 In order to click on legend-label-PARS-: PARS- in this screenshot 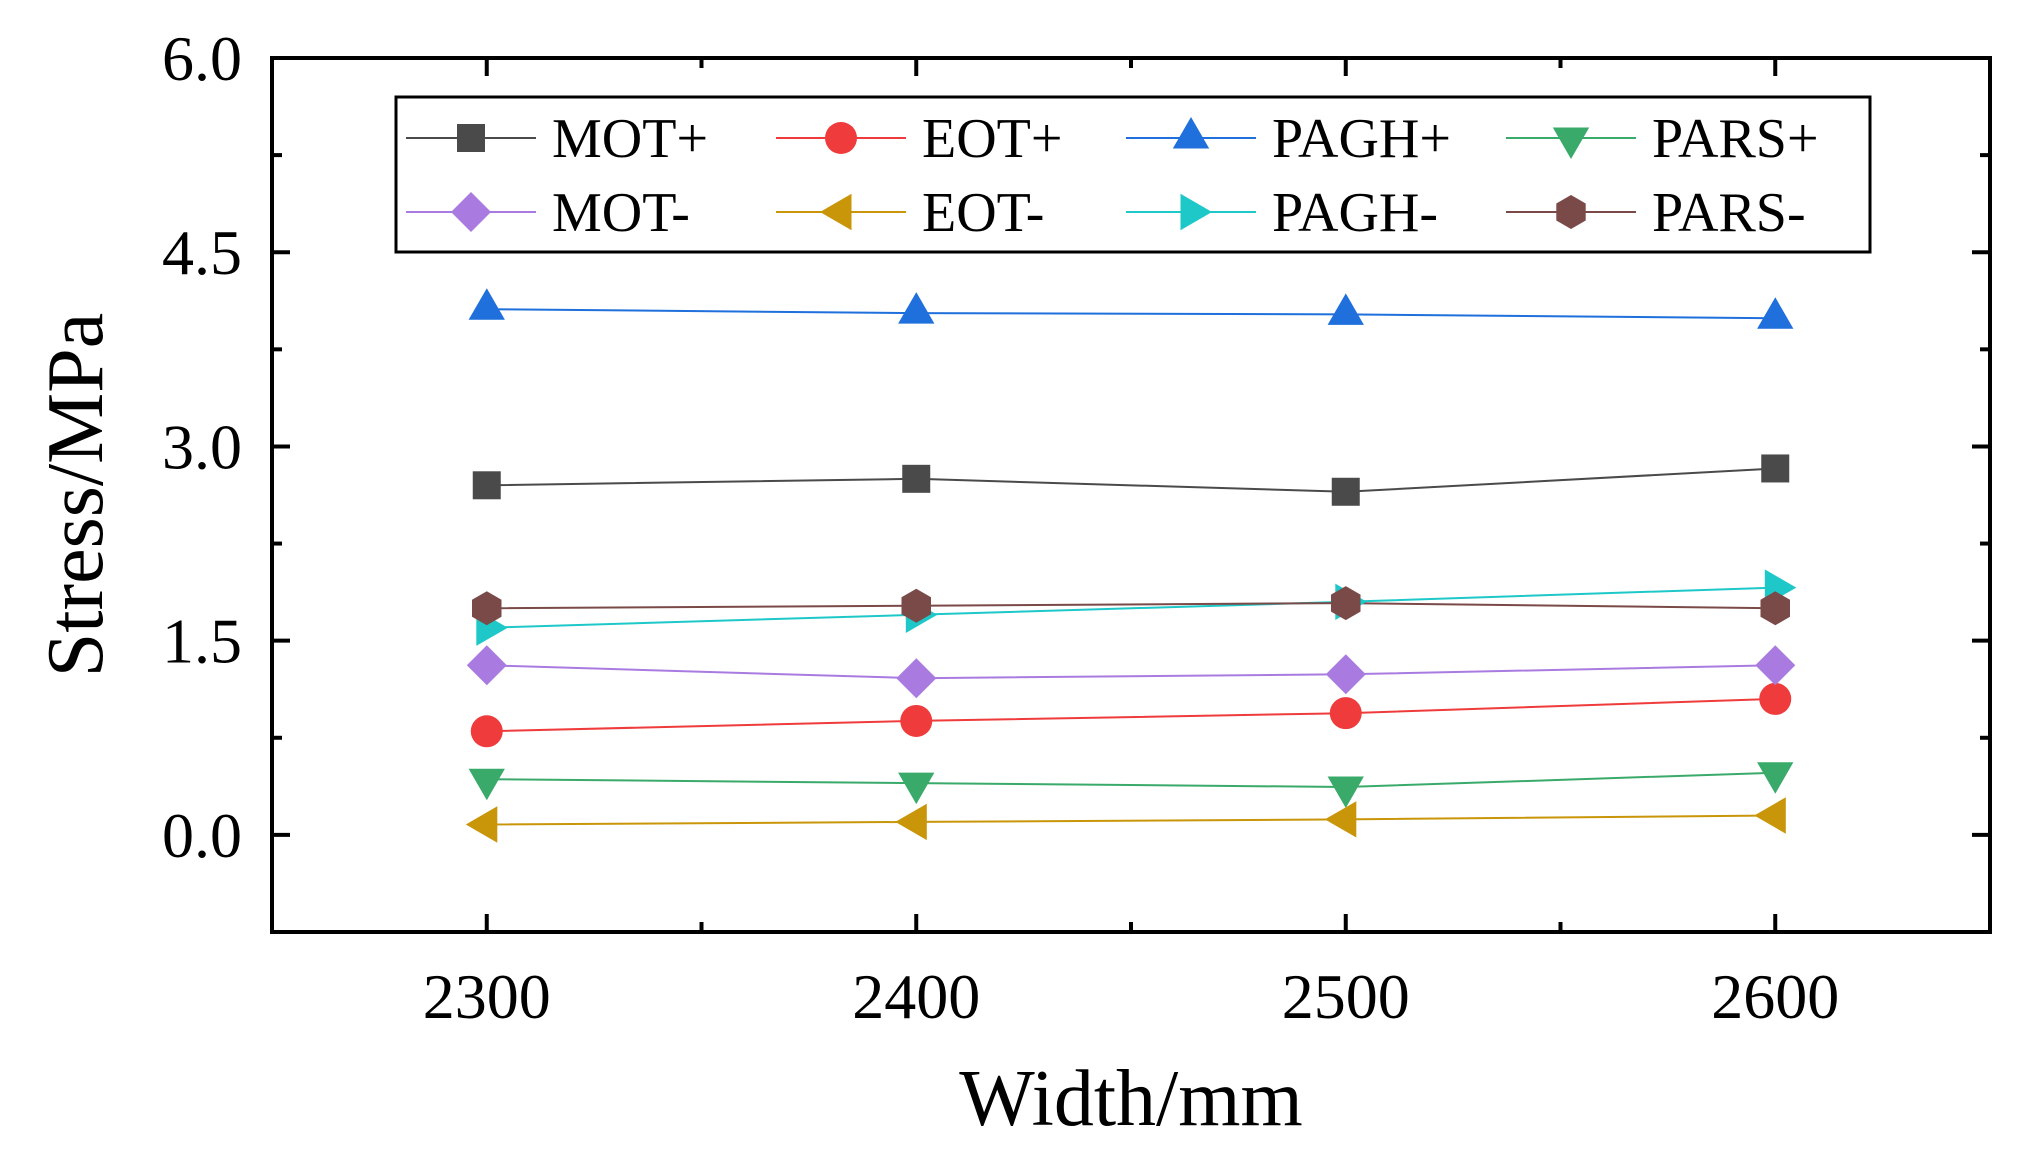, I will do `click(1729, 213)`.